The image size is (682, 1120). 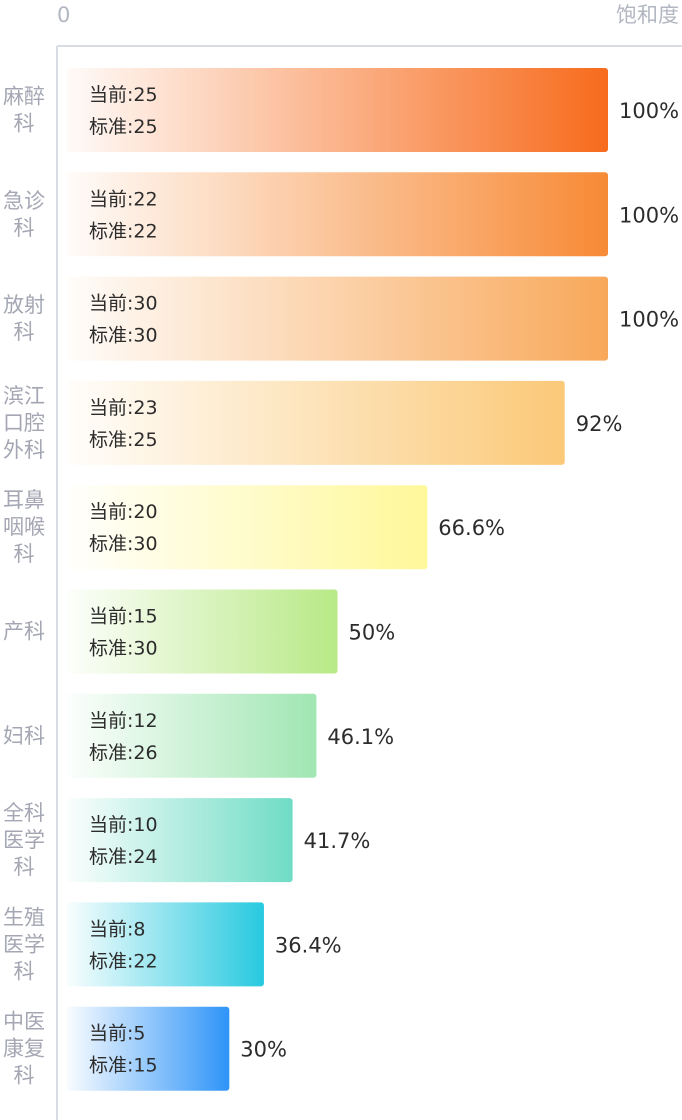 What do you see at coordinates (263, 1050) in the screenshot?
I see `bar-value-label: 30%` at bounding box center [263, 1050].